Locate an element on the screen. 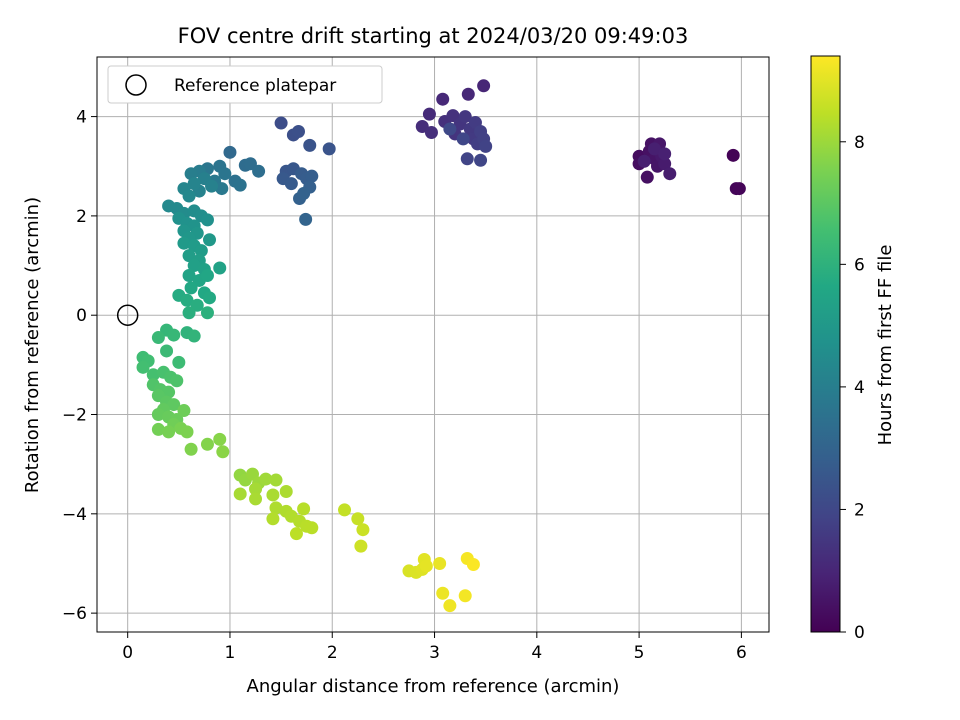 Image resolution: width=960 pixels, height=720 pixels. x-tick-label: 4 is located at coordinates (536, 653).